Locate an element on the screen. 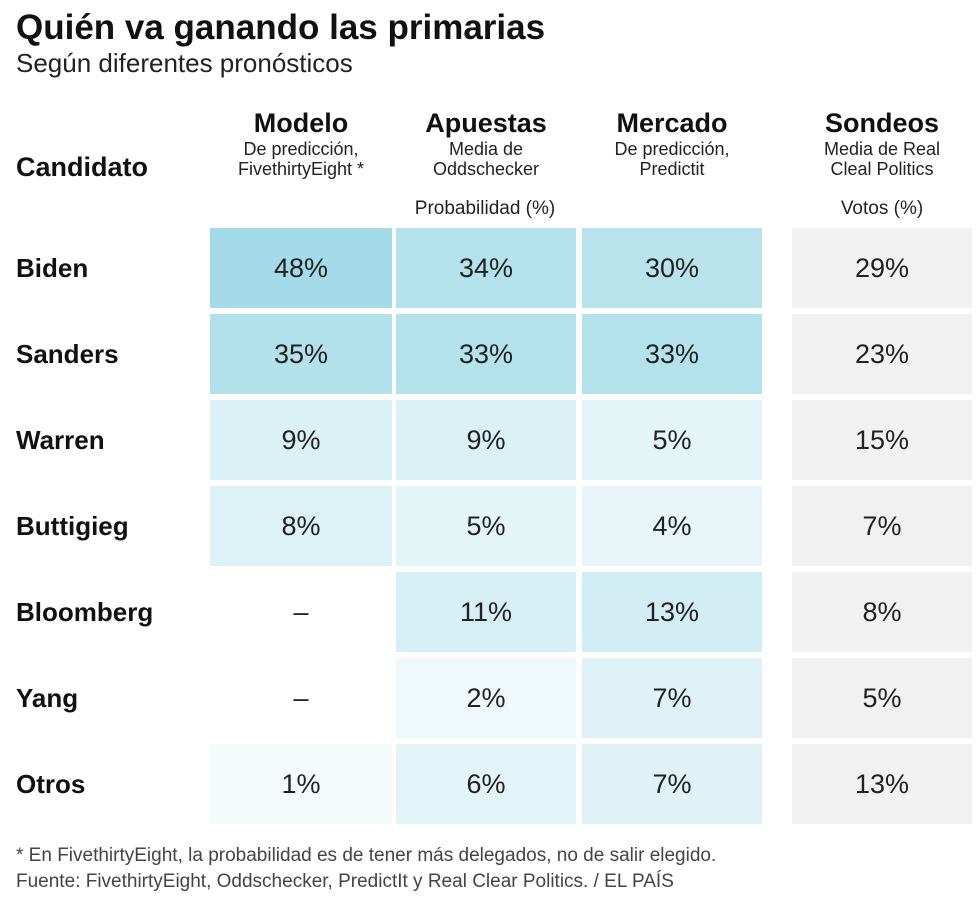 The height and width of the screenshot is (901, 980). chart-title: Quién va ganando las primarias is located at coordinates (281, 27).